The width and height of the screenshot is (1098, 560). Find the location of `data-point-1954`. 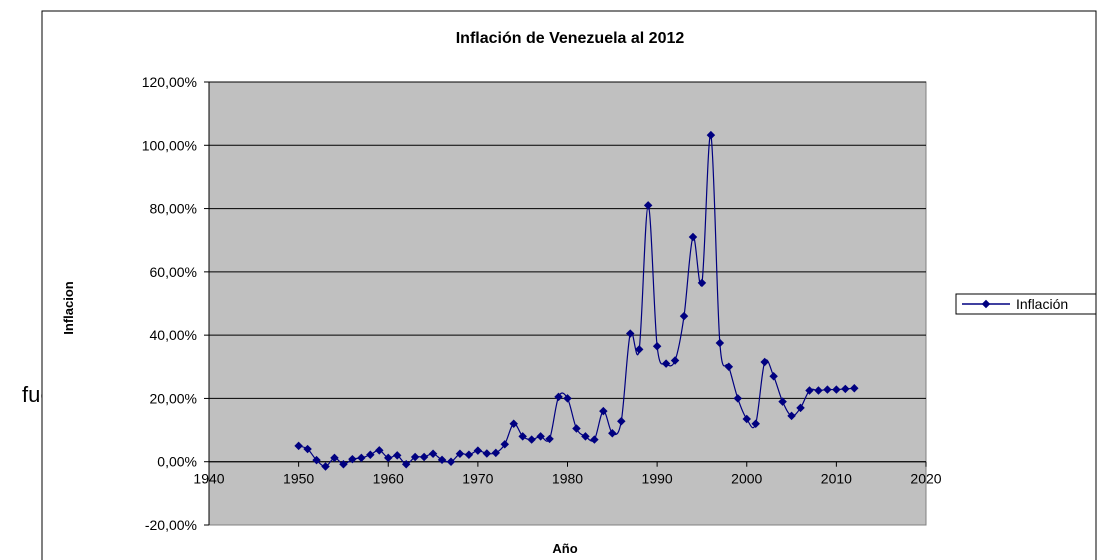

data-point-1954 is located at coordinates (334, 458).